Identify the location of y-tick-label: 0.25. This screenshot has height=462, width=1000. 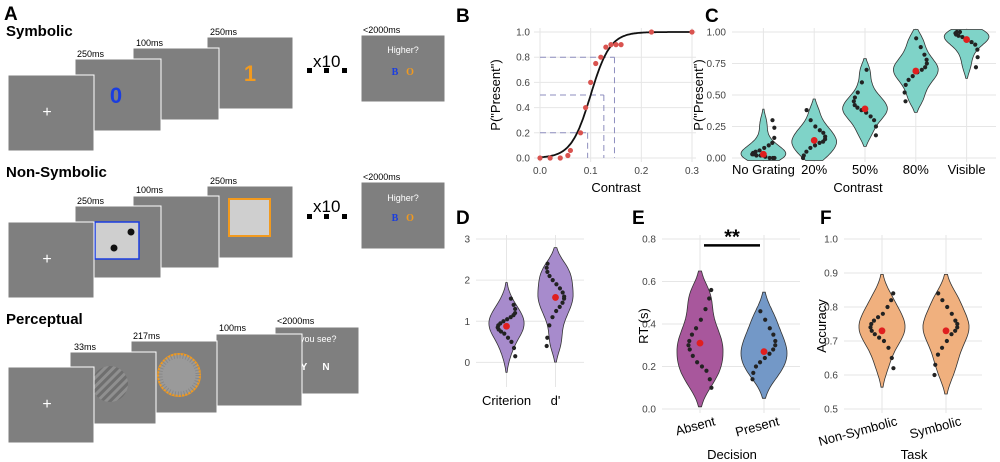
(717, 127).